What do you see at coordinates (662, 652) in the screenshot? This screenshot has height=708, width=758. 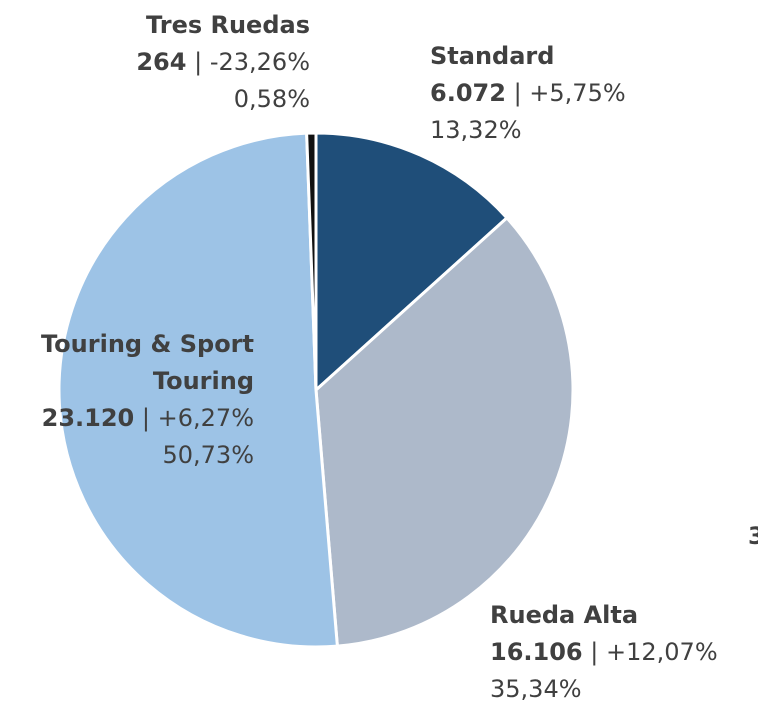 I see `change-label: +12,07%` at bounding box center [662, 652].